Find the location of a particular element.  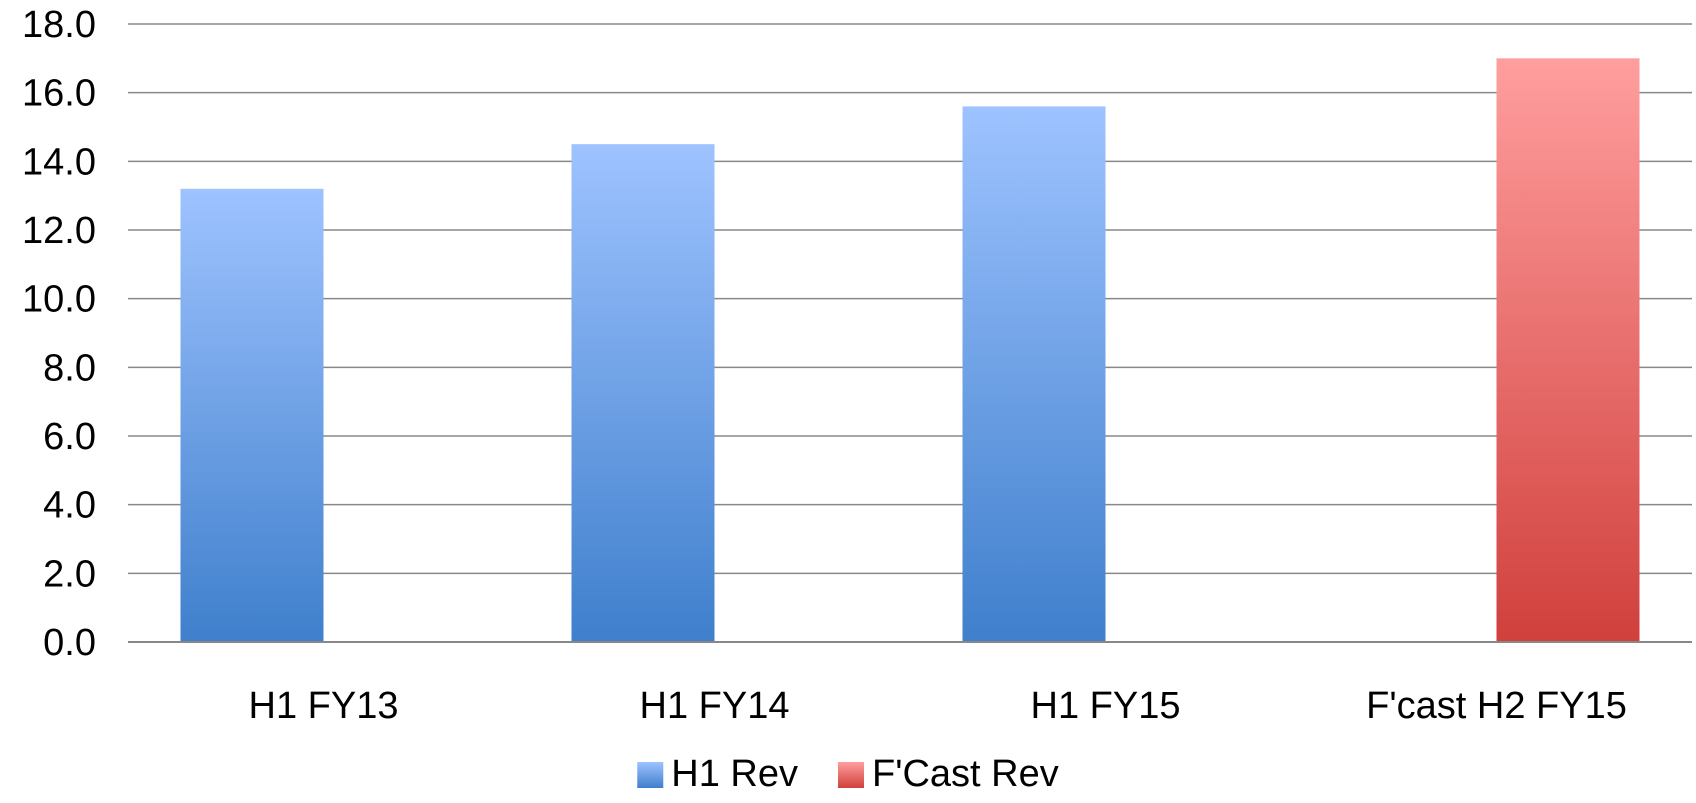

x-category-label: F'cast H2 FY15 is located at coordinates (1496, 706).